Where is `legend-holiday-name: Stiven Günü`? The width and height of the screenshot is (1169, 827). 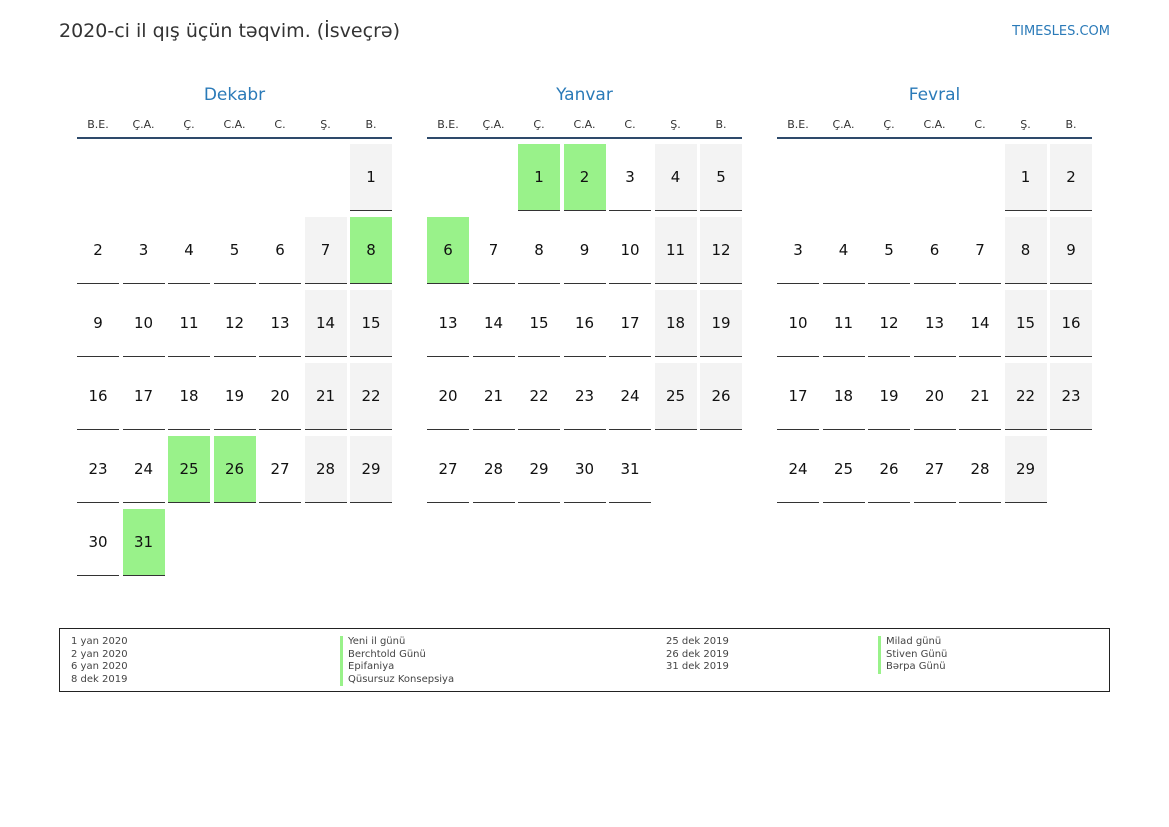 legend-holiday-name: Stiven Günü is located at coordinates (912, 654).